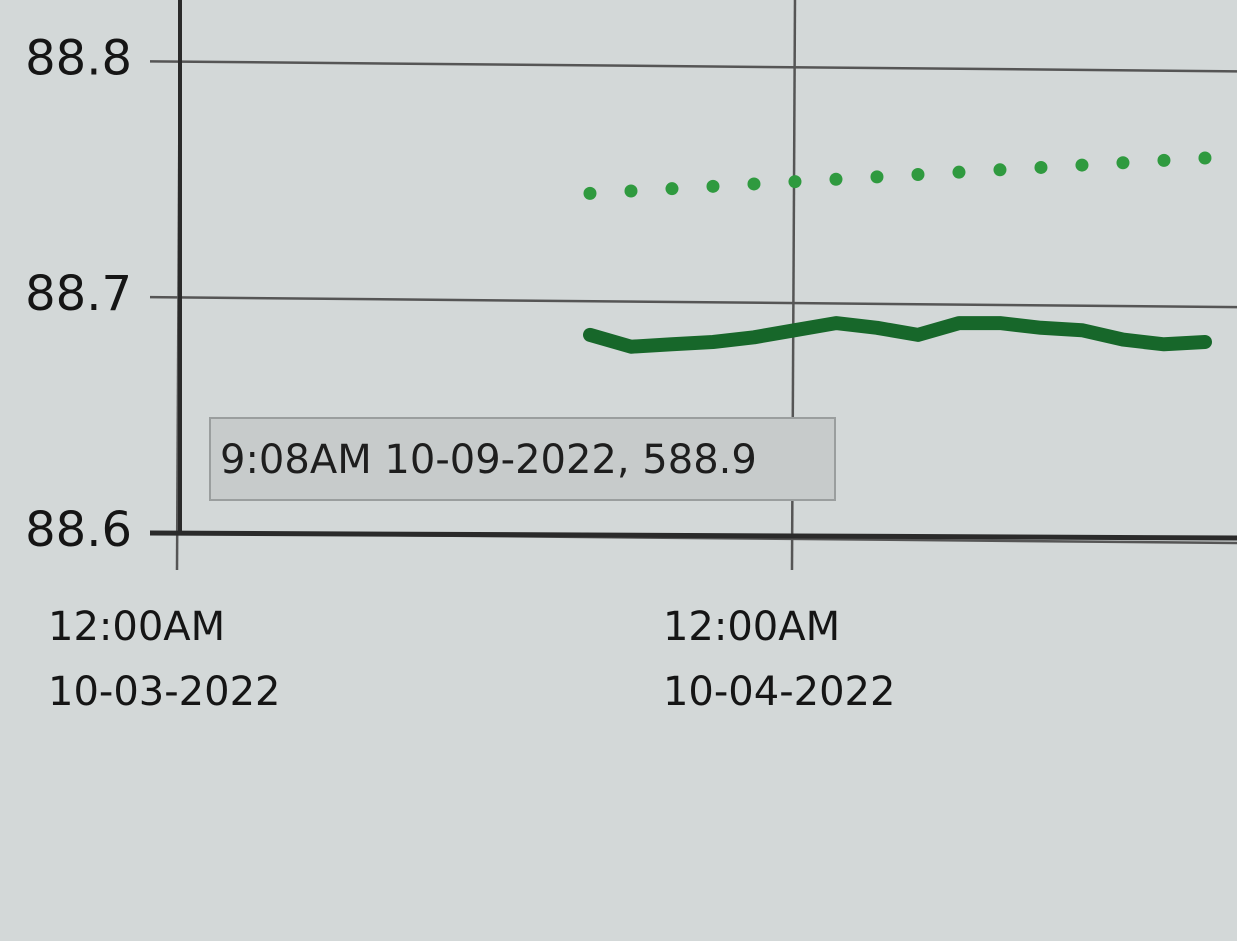 This screenshot has width=1237, height=941. What do you see at coordinates (78, 530) in the screenshot?
I see `y-tick-label: 88.6` at bounding box center [78, 530].